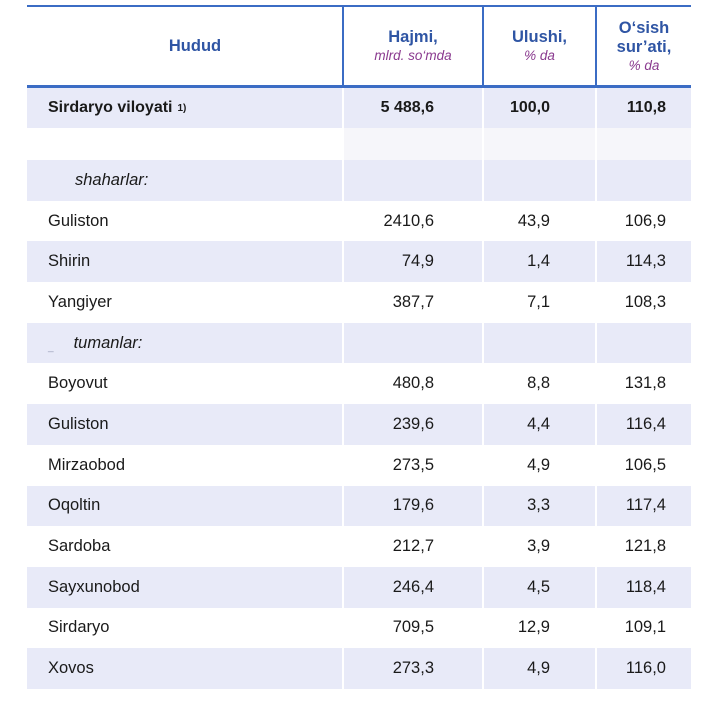 The width and height of the screenshot is (719, 711). I want to click on share-value: 3,9, so click(540, 546).